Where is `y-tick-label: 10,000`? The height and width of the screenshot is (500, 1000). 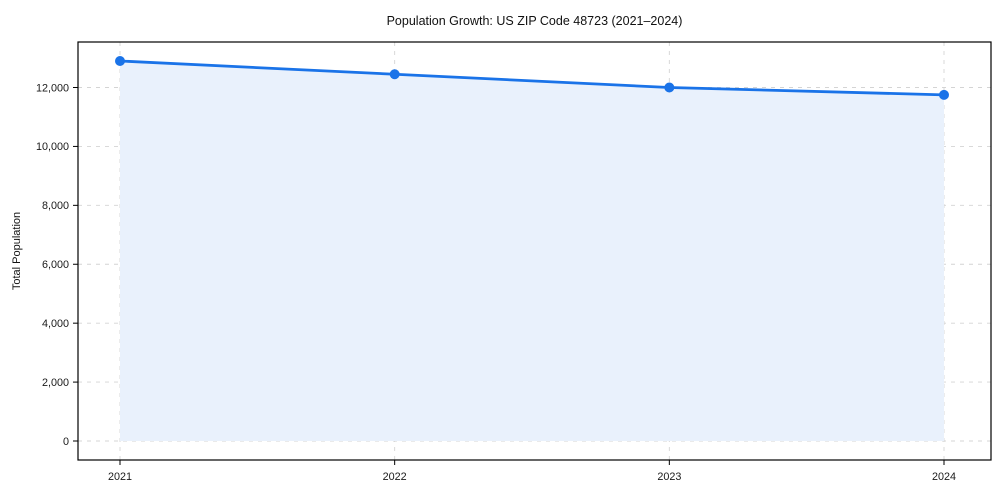
y-tick-label: 10,000 is located at coordinates (52, 147).